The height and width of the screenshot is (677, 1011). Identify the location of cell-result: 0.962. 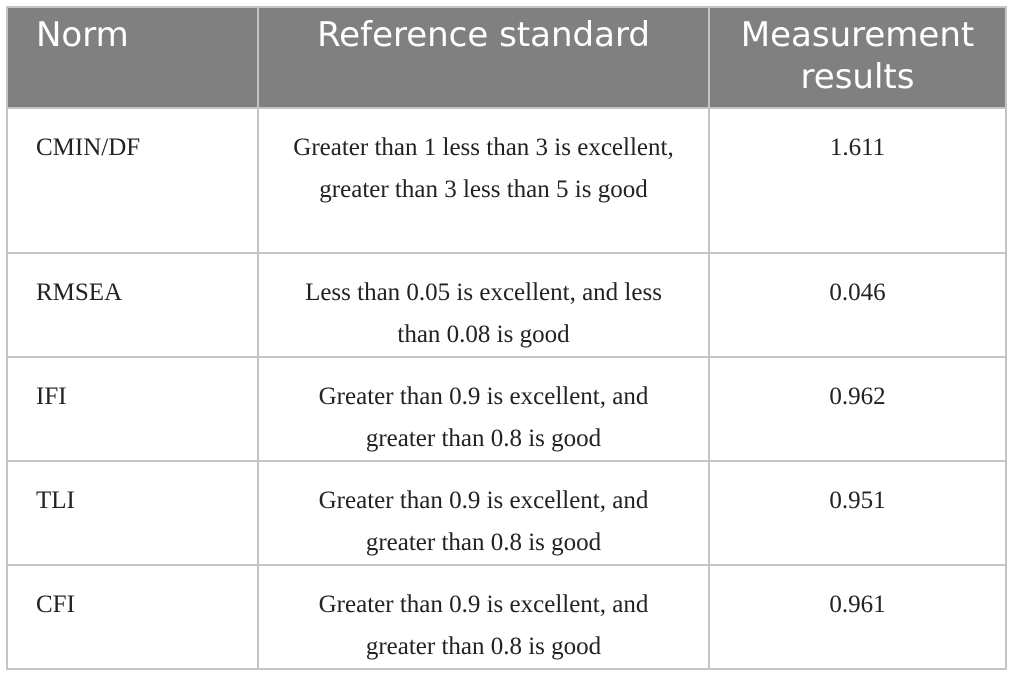
(857, 409).